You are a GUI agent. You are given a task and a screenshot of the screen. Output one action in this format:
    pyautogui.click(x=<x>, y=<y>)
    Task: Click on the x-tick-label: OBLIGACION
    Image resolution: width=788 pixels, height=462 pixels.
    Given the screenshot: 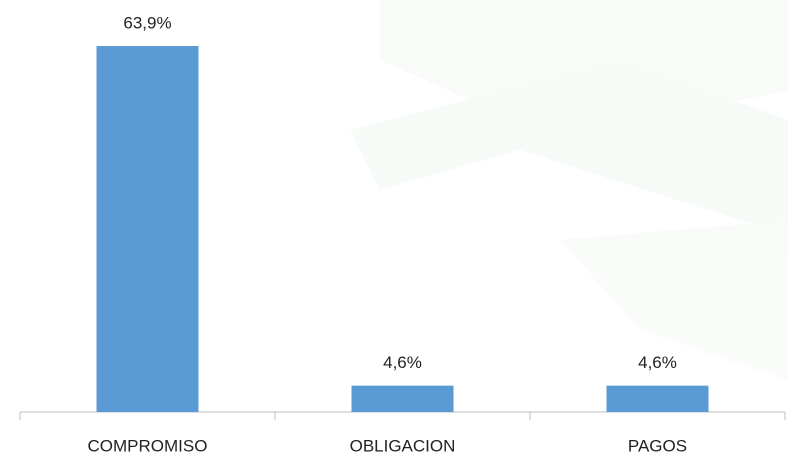 What is the action you would take?
    pyautogui.click(x=403, y=445)
    